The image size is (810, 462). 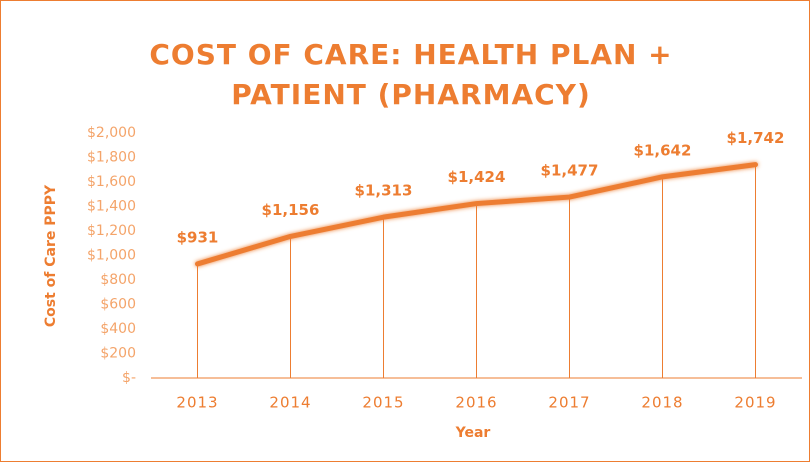 What do you see at coordinates (118, 305) in the screenshot?
I see `y-tick-label: $600` at bounding box center [118, 305].